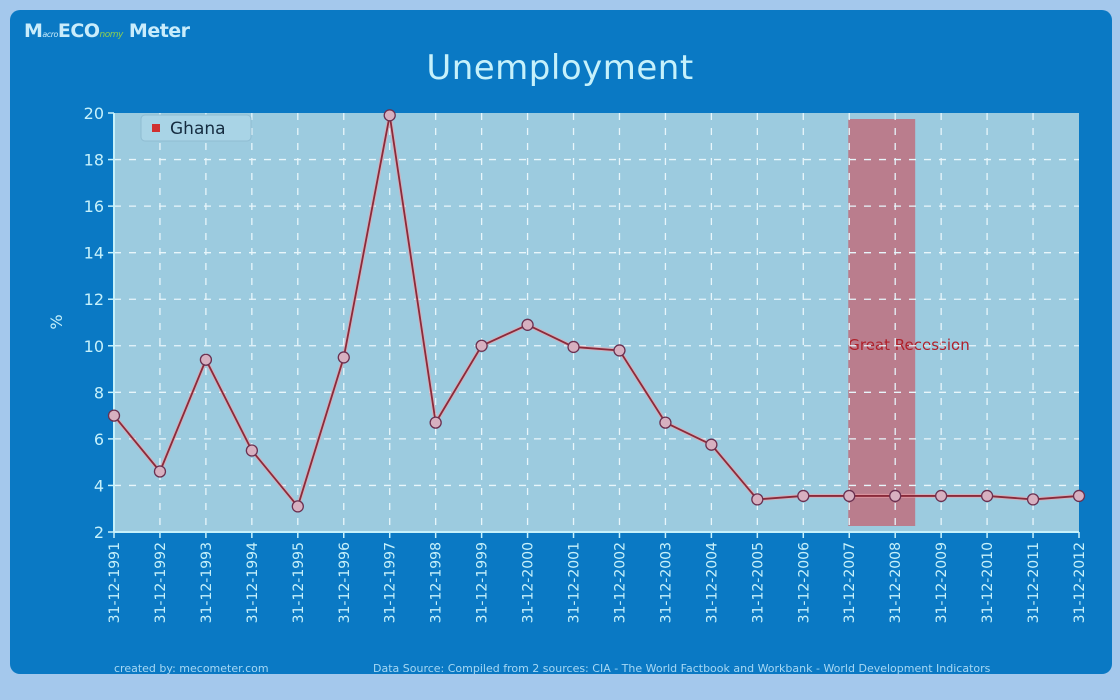 This screenshot has height=700, width=1120. What do you see at coordinates (560, 68) in the screenshot?
I see `chart-title: Unemployment` at bounding box center [560, 68].